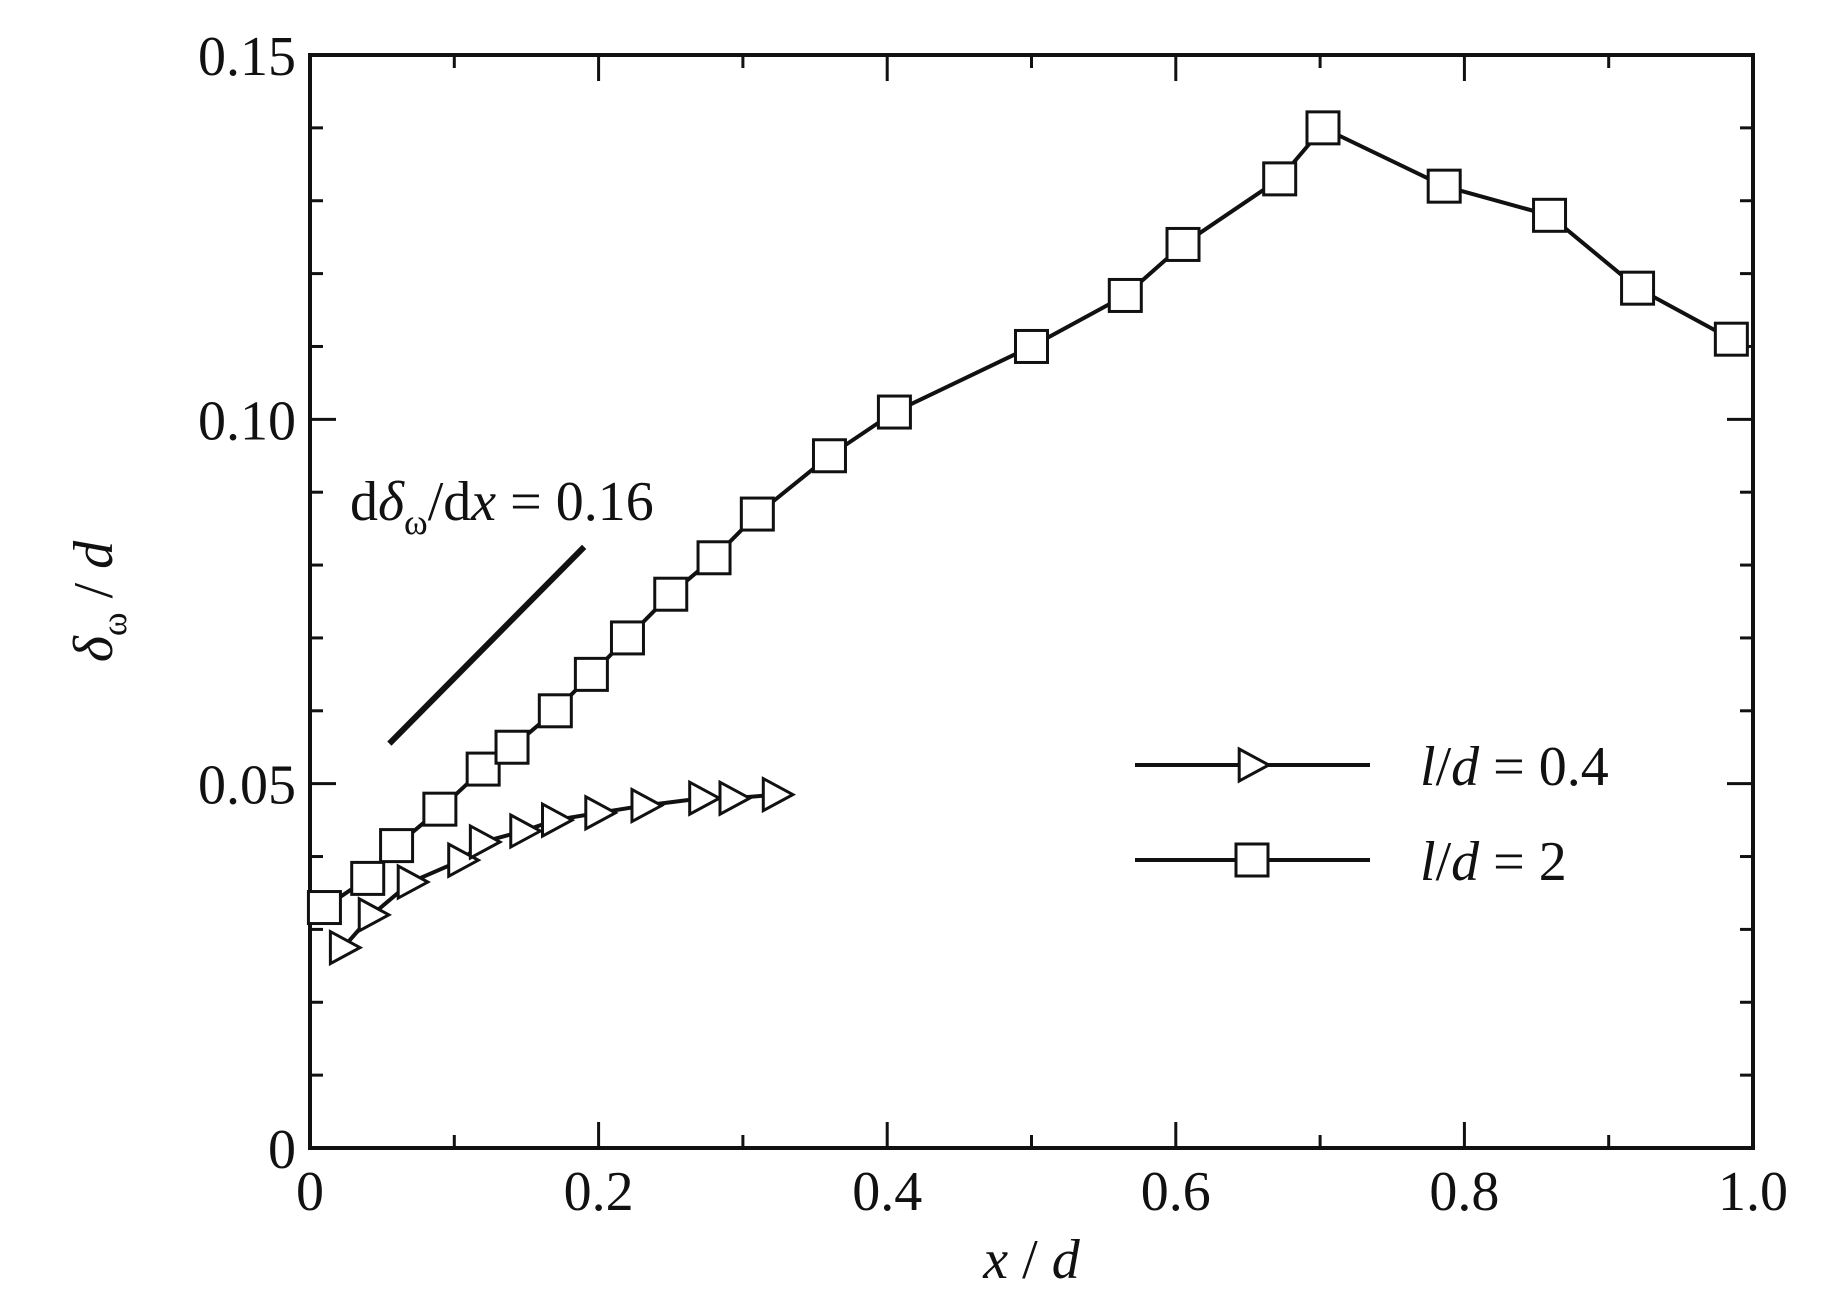 This screenshot has height=1294, width=1843. Describe the element at coordinates (599, 1192) in the screenshot. I see `x-tick-label: 0.2` at that location.